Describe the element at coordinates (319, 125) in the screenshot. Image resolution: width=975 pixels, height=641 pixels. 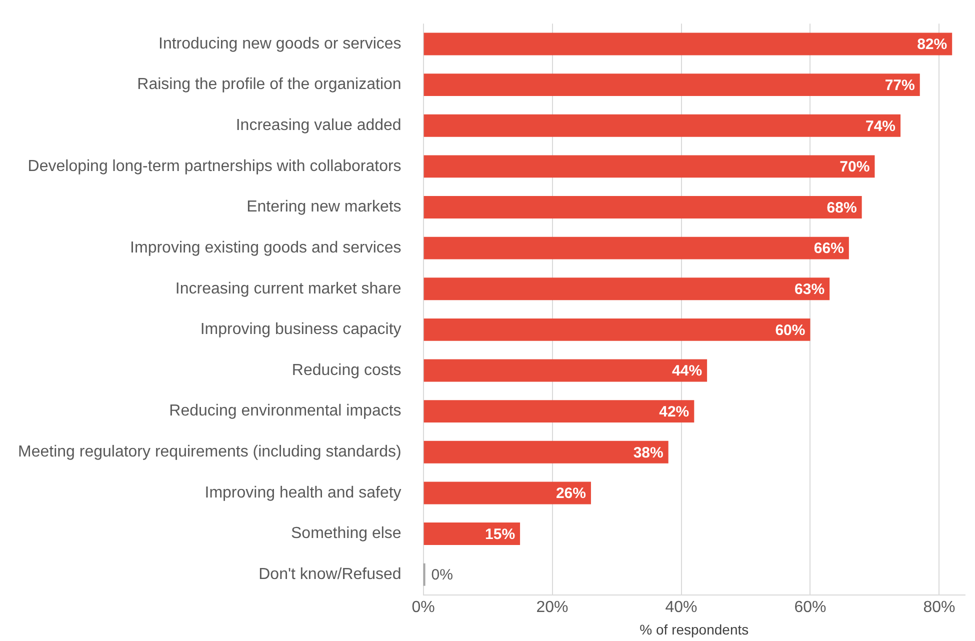
I see `y-tick-label: Increasing value added` at that location.